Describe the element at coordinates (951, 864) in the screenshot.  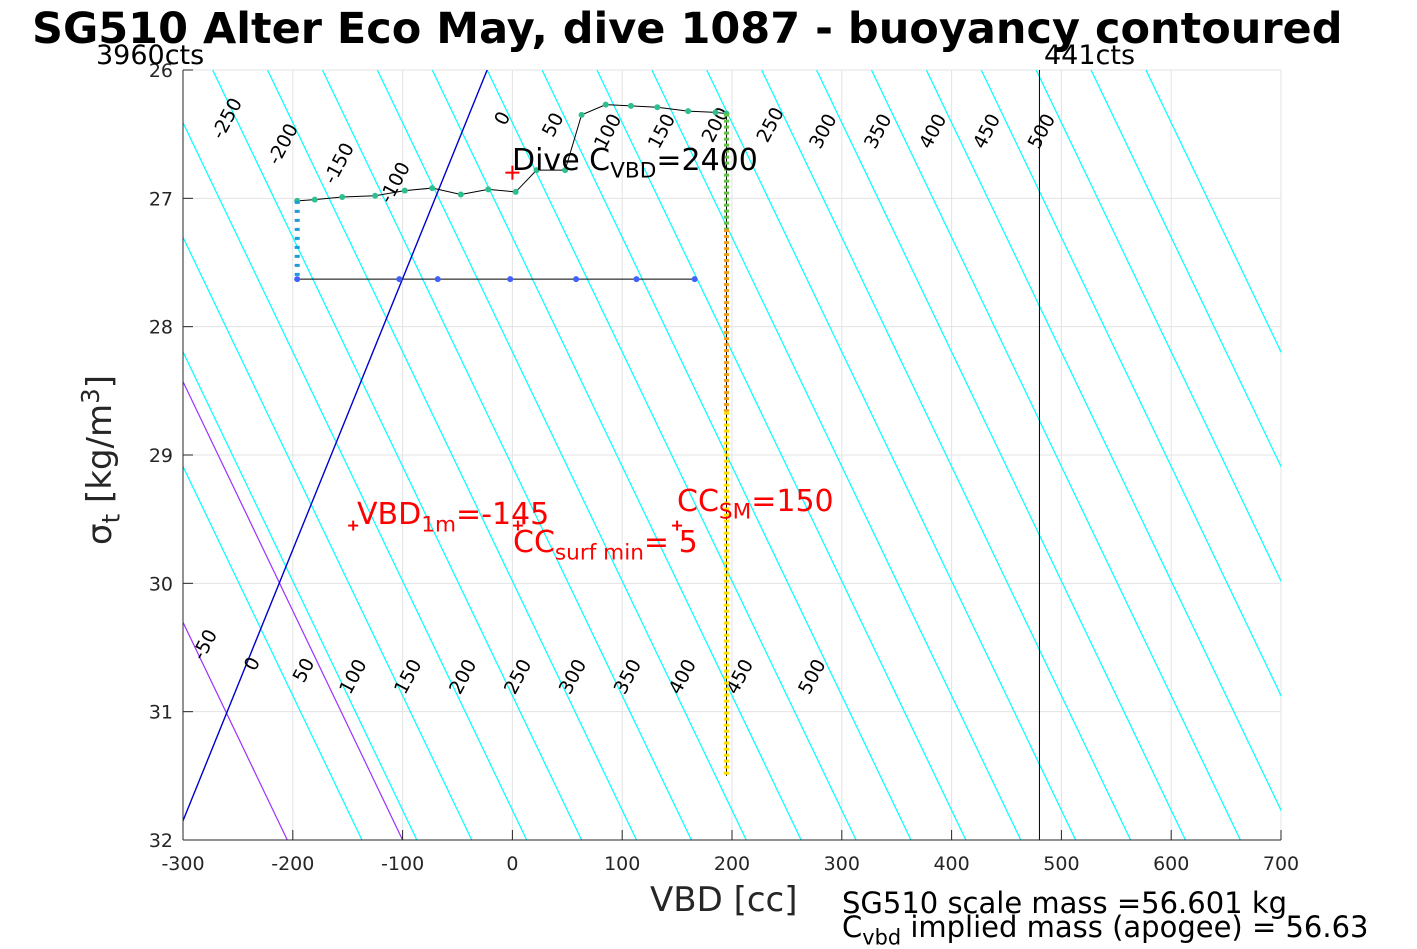
I see `x-tick-label: 400` at that location.